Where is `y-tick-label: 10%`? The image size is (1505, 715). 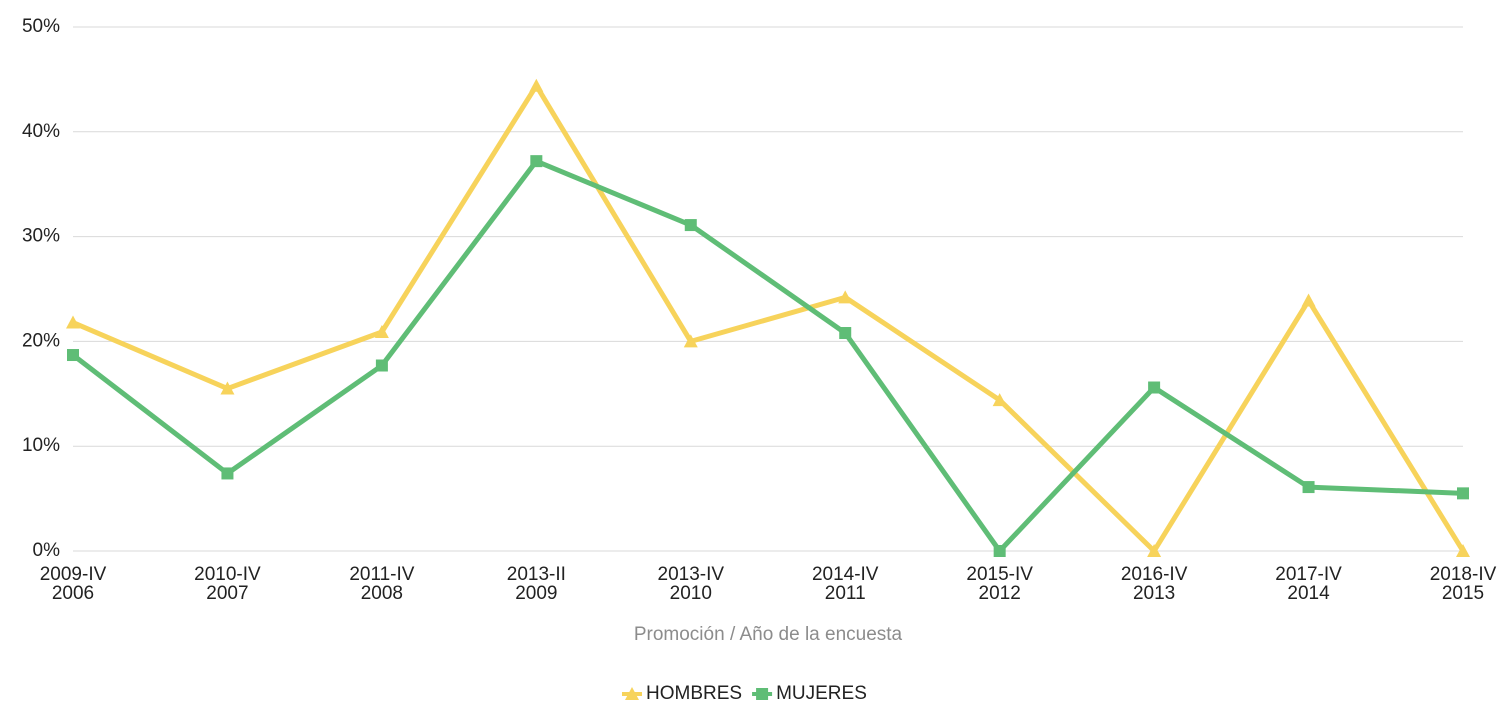 y-tick-label: 10% is located at coordinates (41, 445).